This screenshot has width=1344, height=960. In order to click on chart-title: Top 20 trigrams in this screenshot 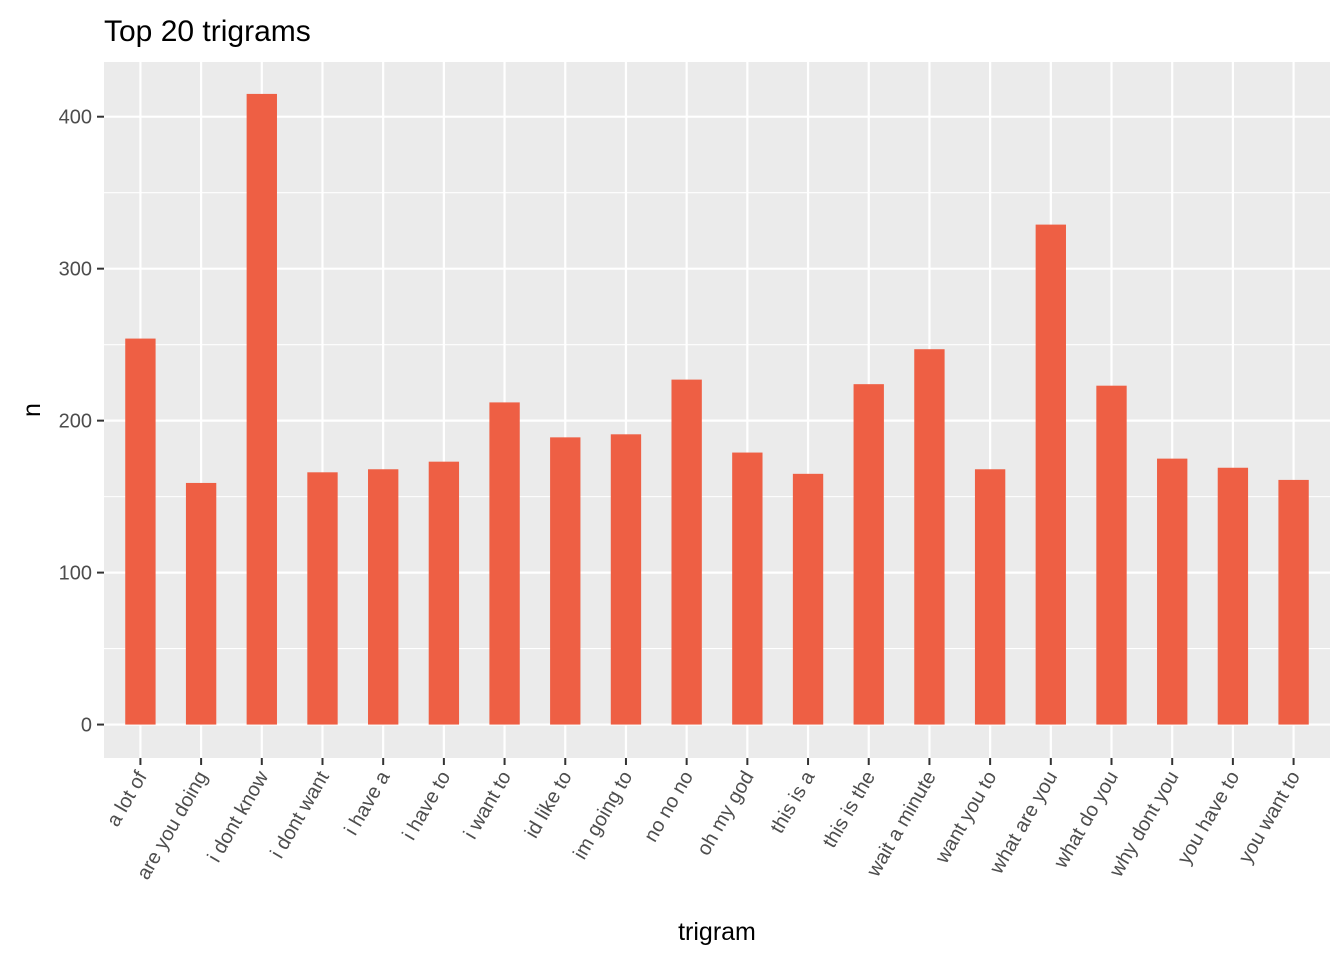, I will do `click(207, 31)`.